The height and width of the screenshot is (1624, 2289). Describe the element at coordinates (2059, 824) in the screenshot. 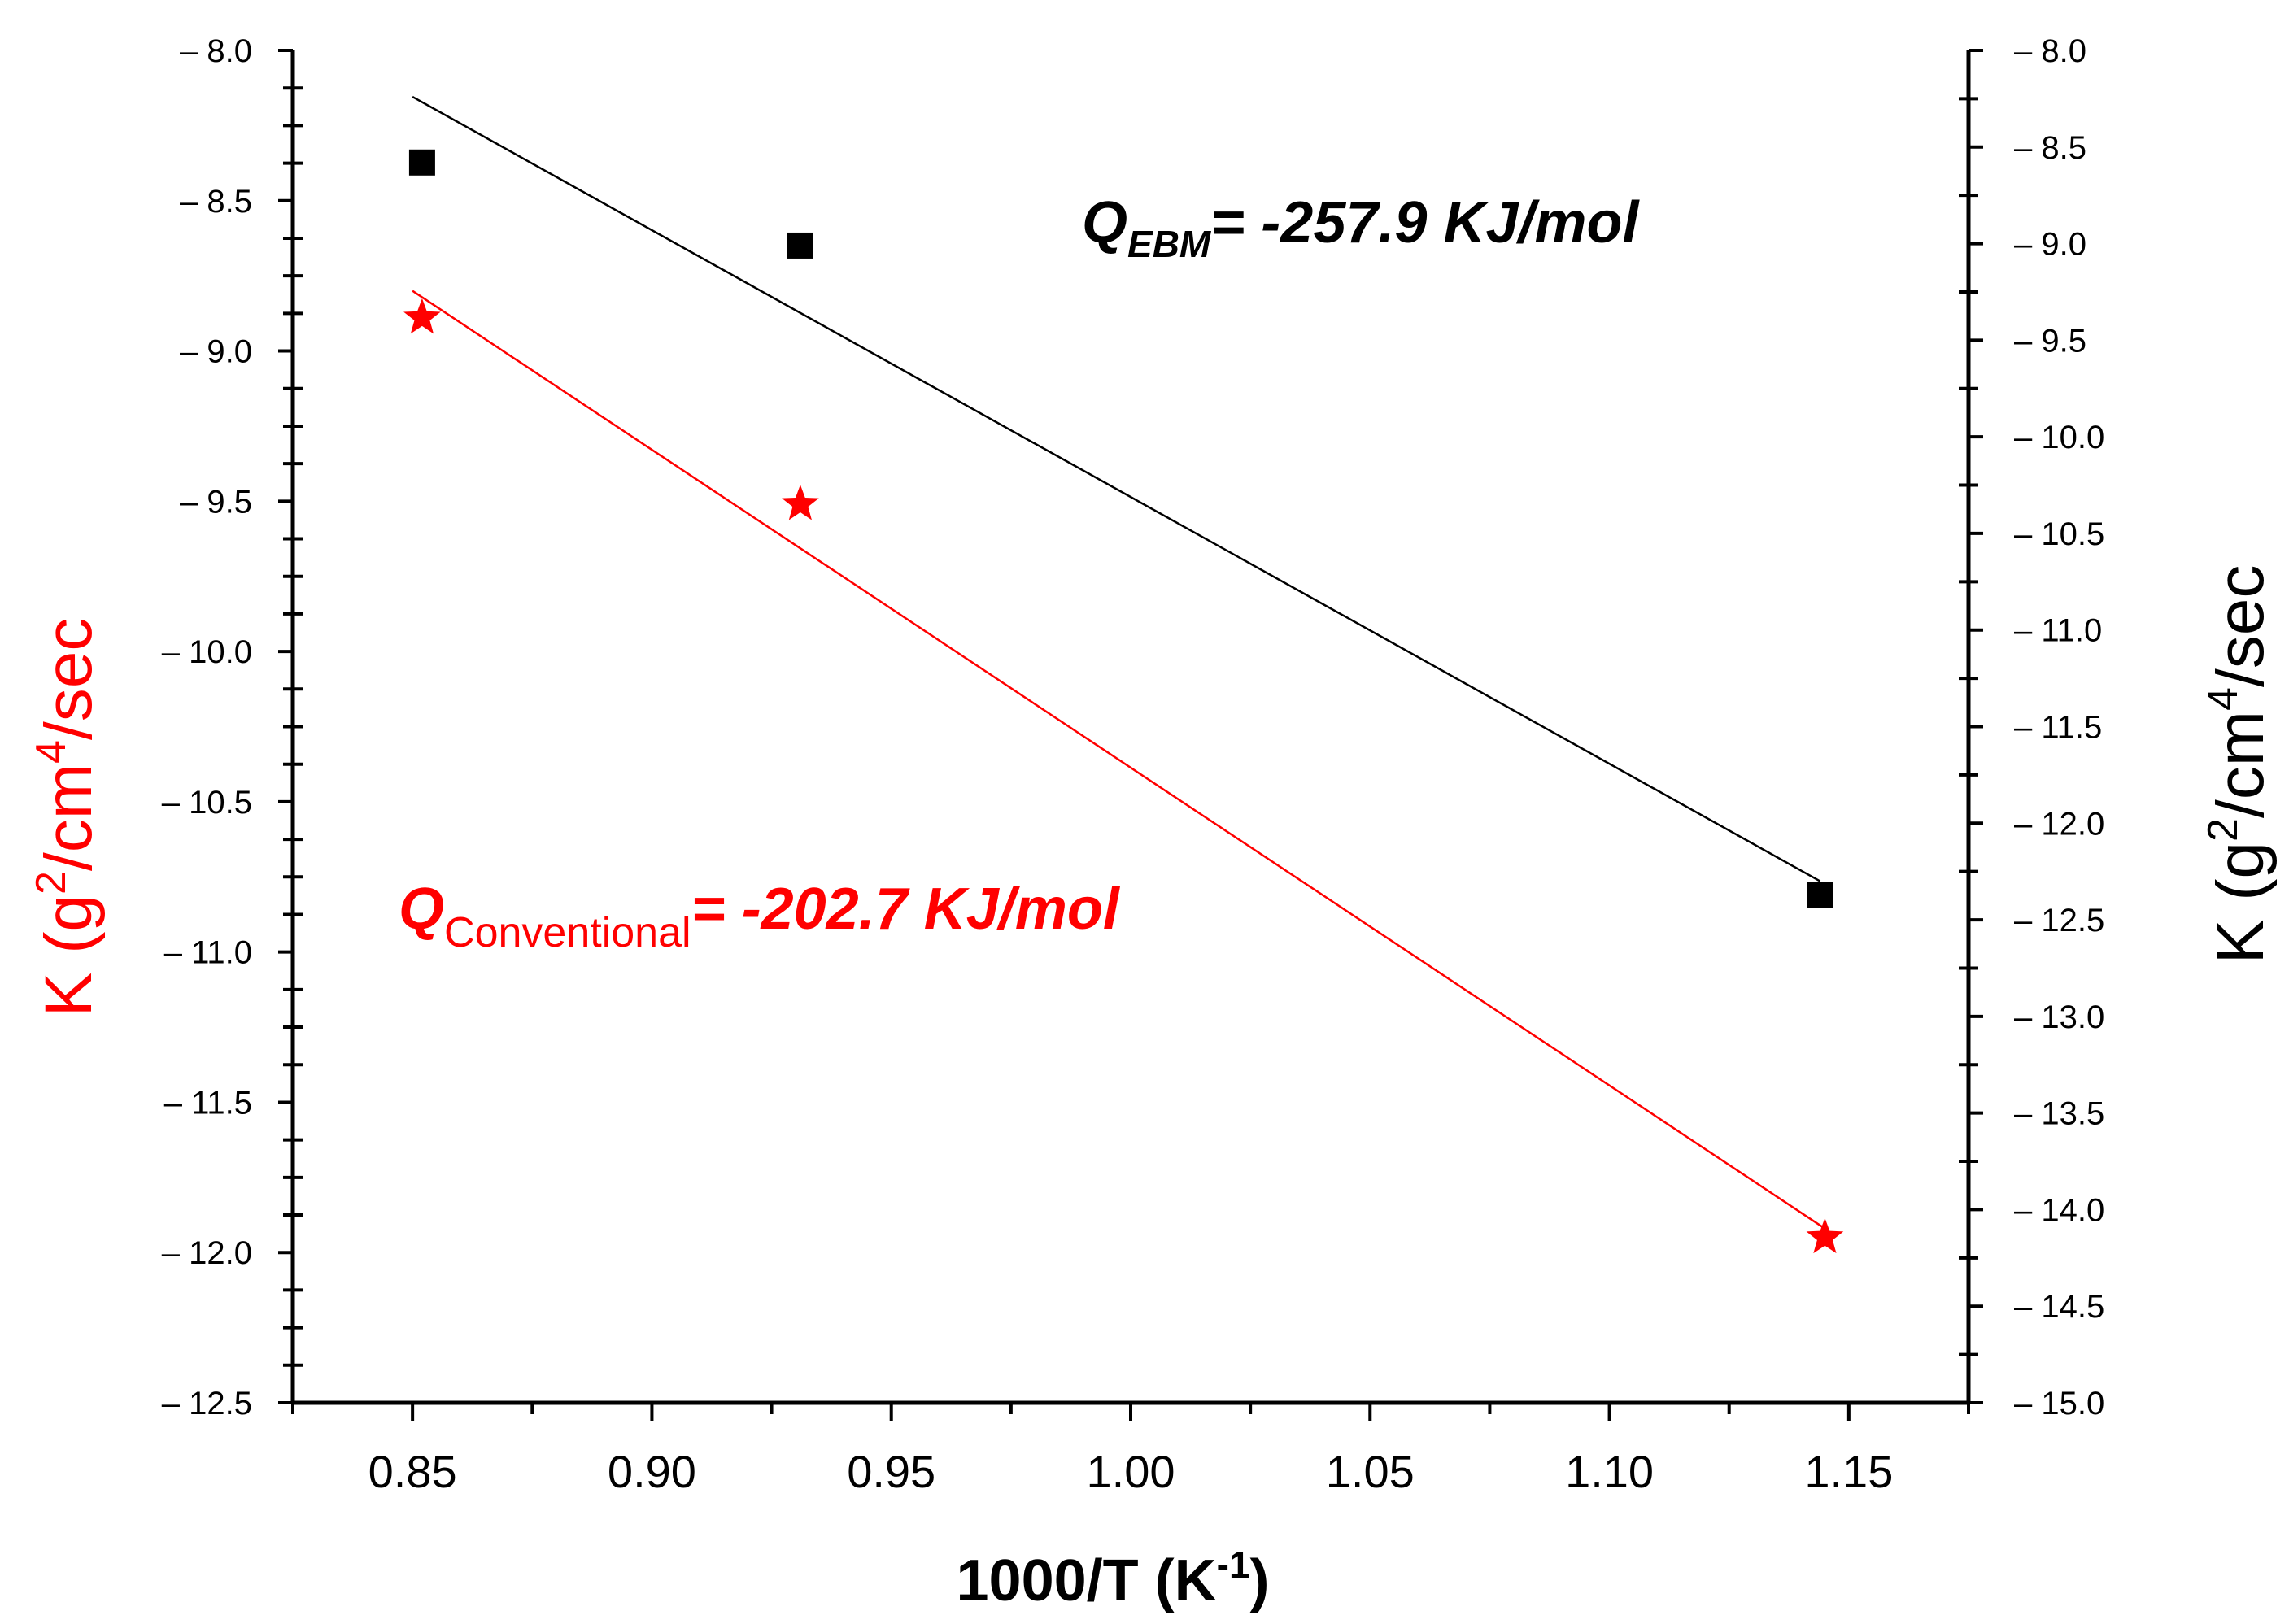

I see `y-right-tick-label: – 12.0` at that location.